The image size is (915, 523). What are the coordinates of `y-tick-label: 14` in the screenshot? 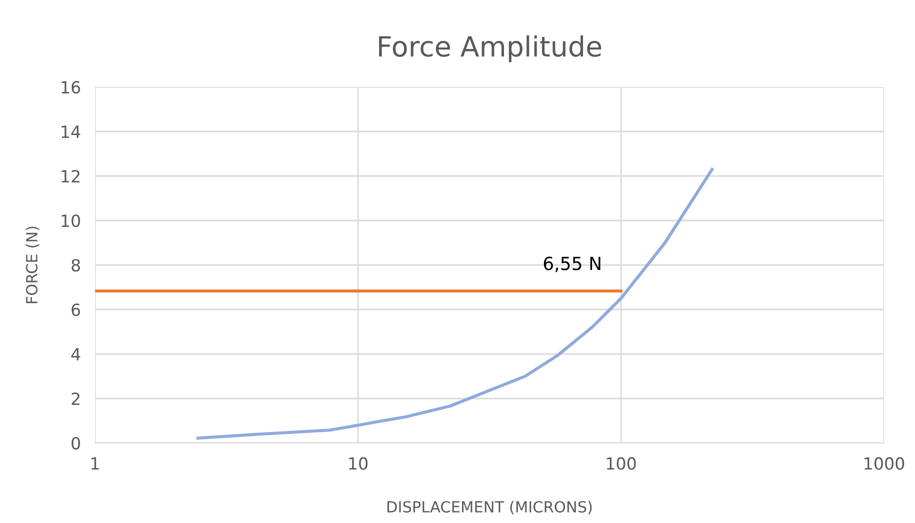 It's located at (71, 132).